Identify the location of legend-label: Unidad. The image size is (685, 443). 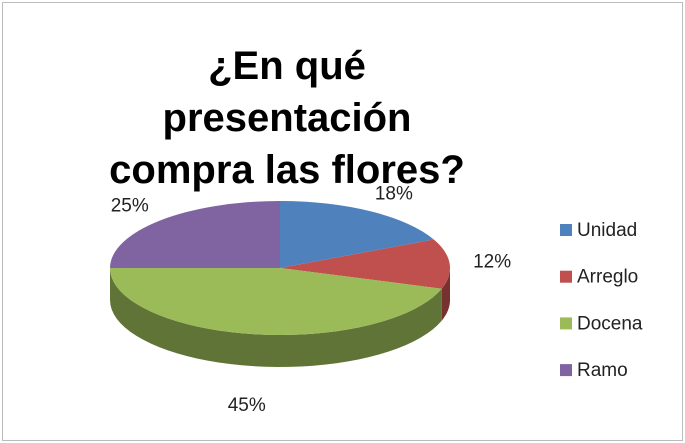
(607, 230).